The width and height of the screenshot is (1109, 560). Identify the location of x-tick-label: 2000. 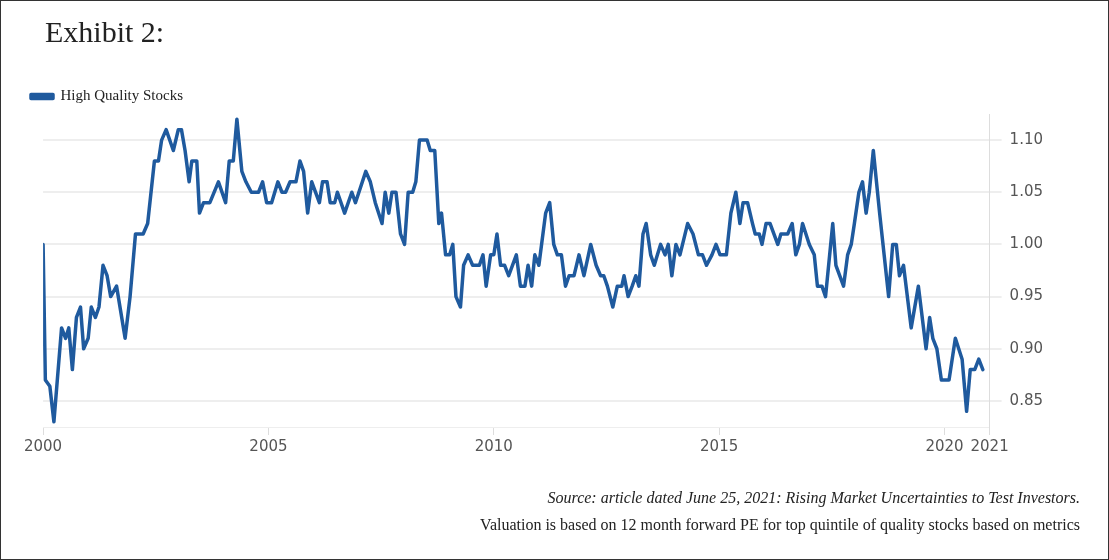
(43, 445).